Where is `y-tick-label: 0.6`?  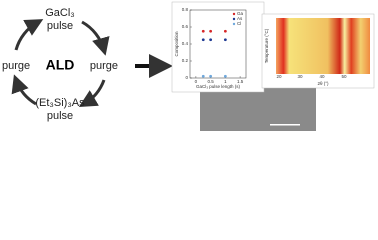
y-tick-label: 0.6 is located at coordinates (185, 26).